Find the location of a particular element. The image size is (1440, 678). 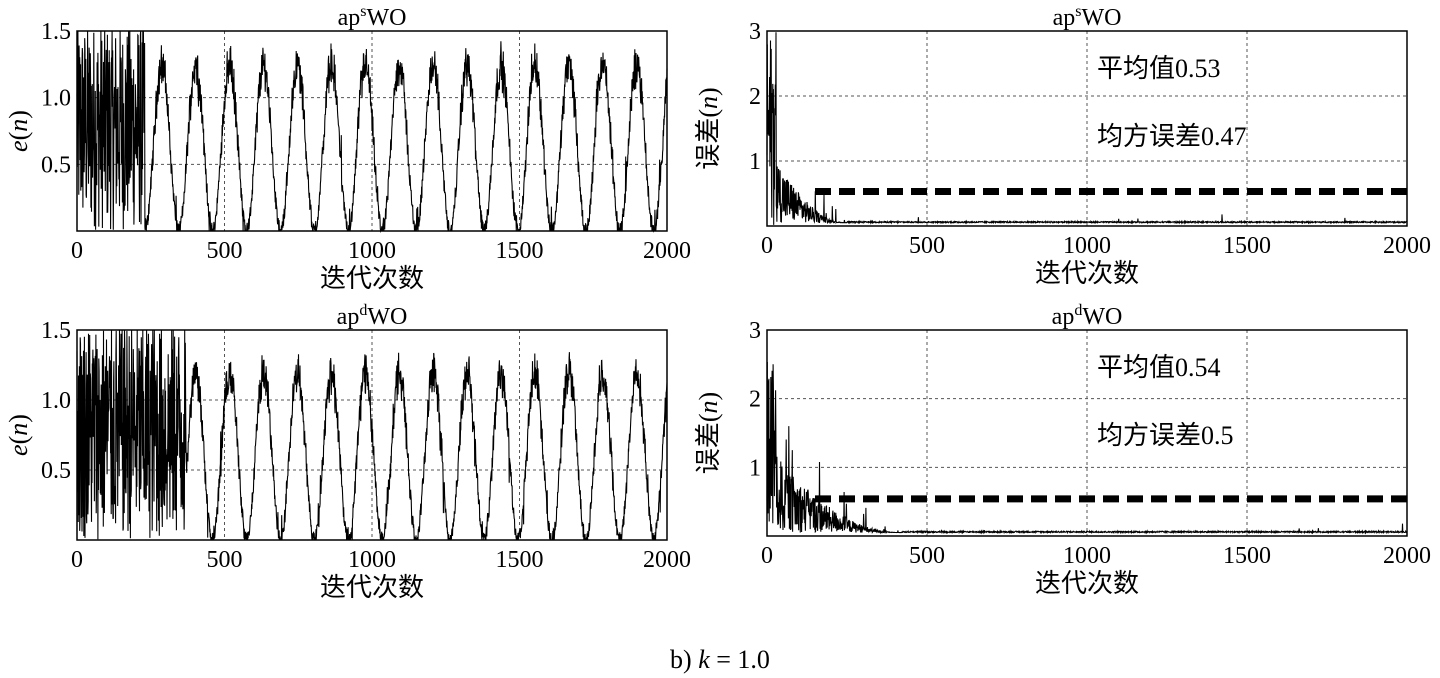

chart-annotation: 平均值0.54 is located at coordinates (1159, 367).